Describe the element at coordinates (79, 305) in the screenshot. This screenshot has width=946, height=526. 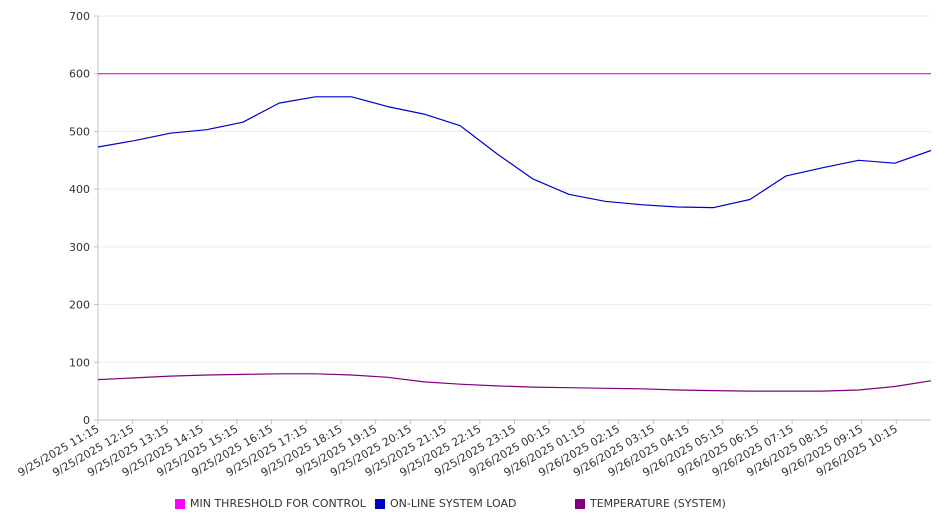
I see `y-tick-label-200: 200` at that location.